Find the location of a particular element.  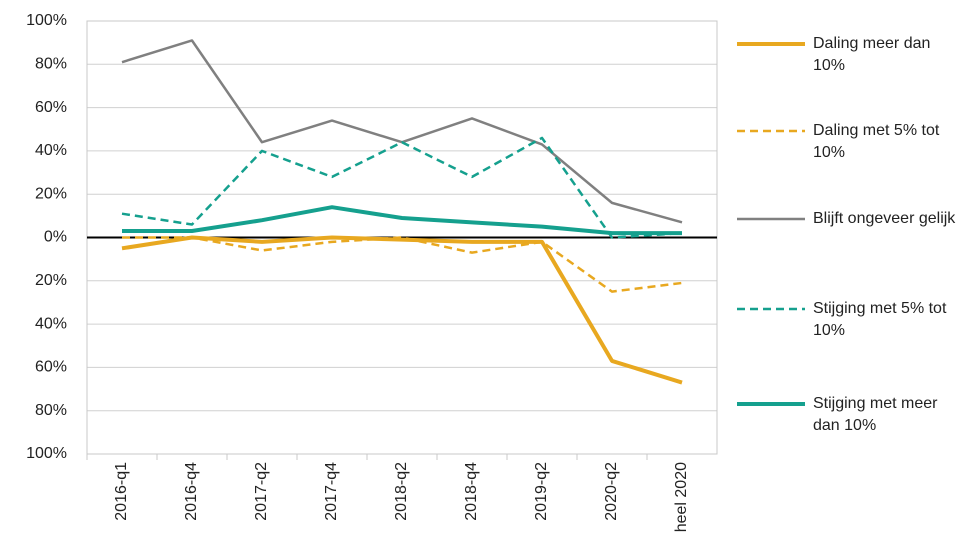

legend-label: Stijging met meer dan 10% is located at coordinates (875, 414).